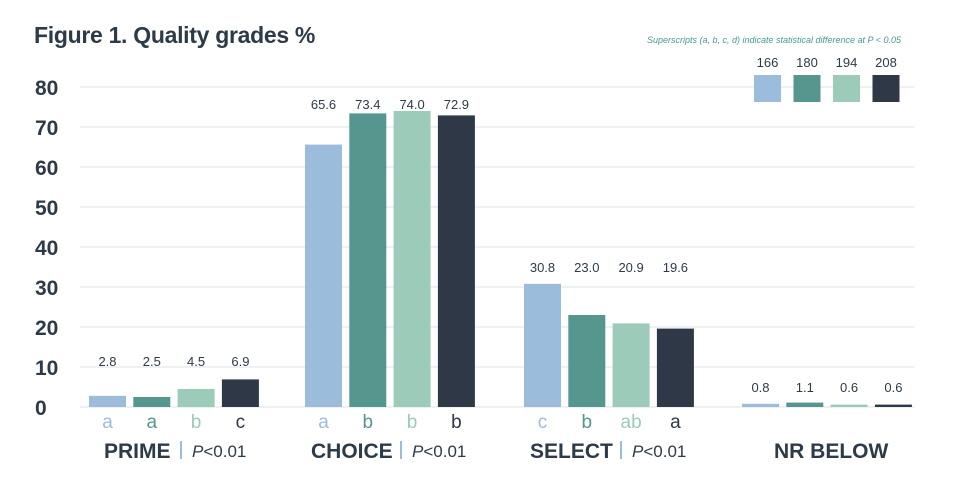 The width and height of the screenshot is (957, 482). I want to click on legend-label: 166, so click(768, 62).